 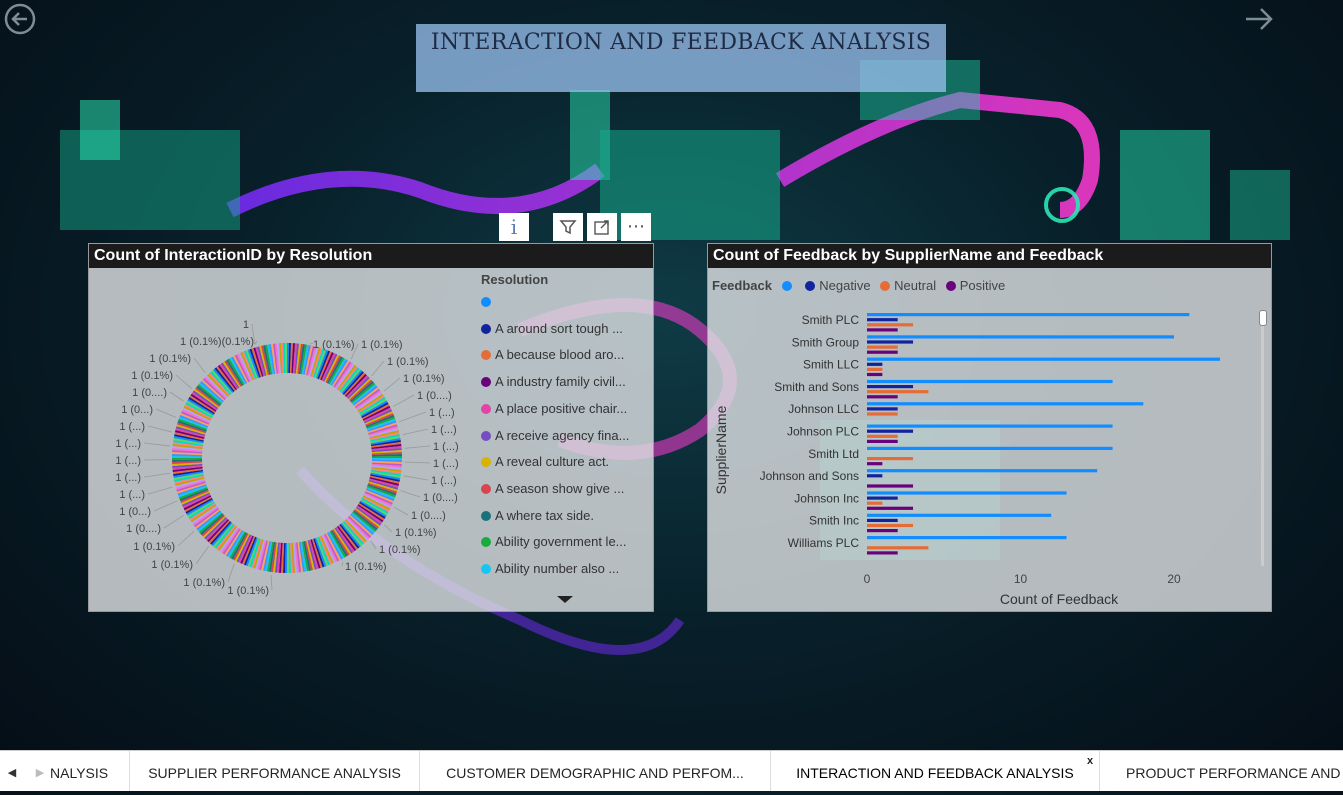 I want to click on legend-item-resolution, so click(x=488, y=301).